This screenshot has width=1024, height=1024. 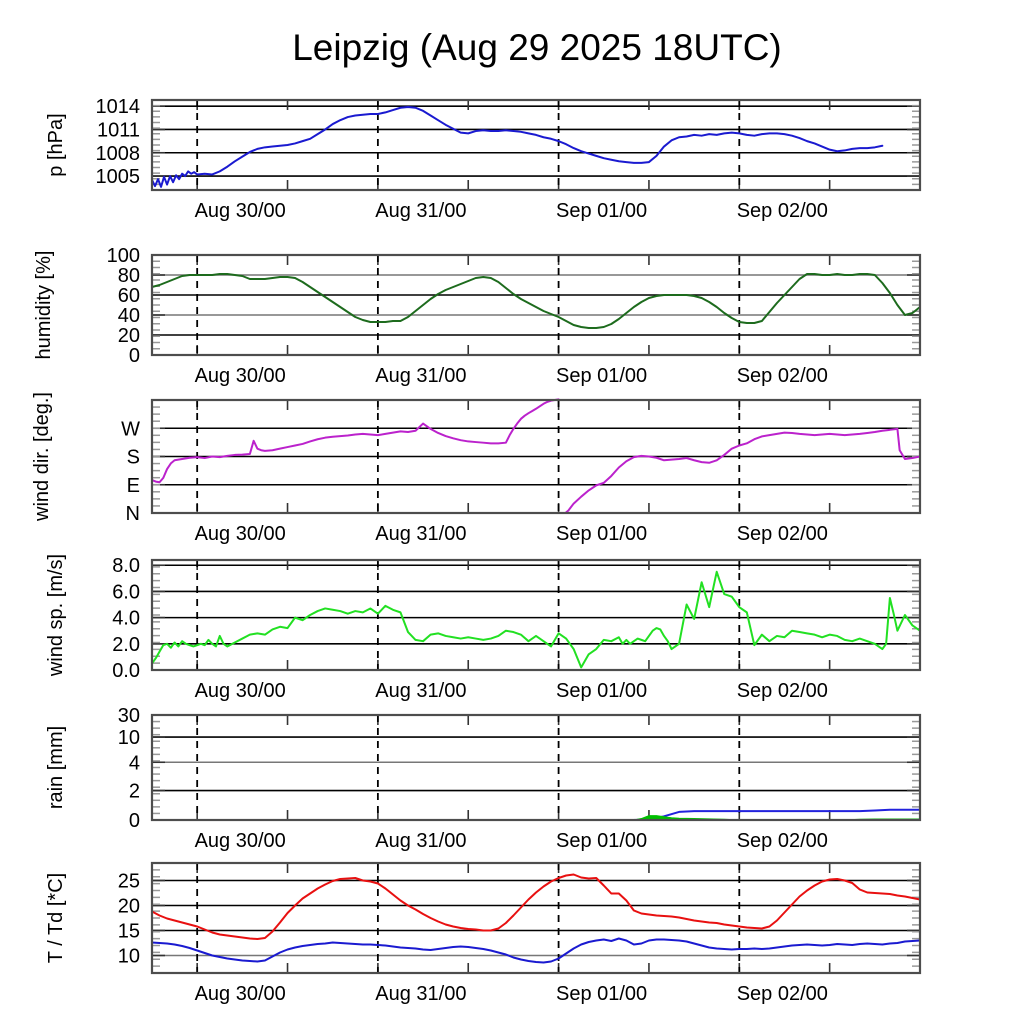 I want to click on y-axis-label: rain [mm], so click(x=56, y=767).